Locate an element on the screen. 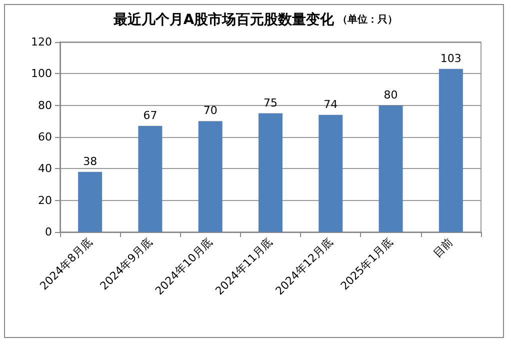  data-label: 74 is located at coordinates (331, 104).